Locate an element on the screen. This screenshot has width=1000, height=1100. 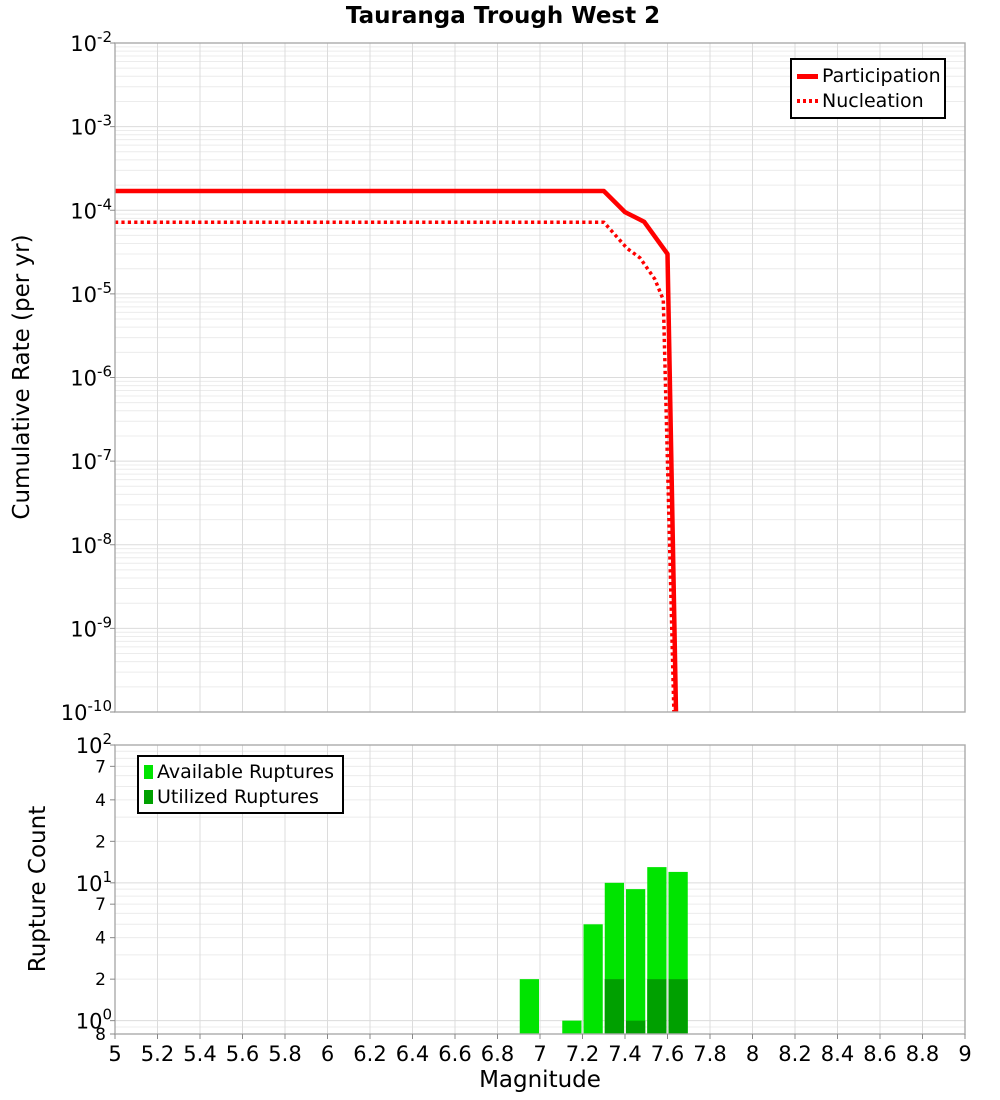
y-tick-label: 10¹ is located at coordinates (94, 882).